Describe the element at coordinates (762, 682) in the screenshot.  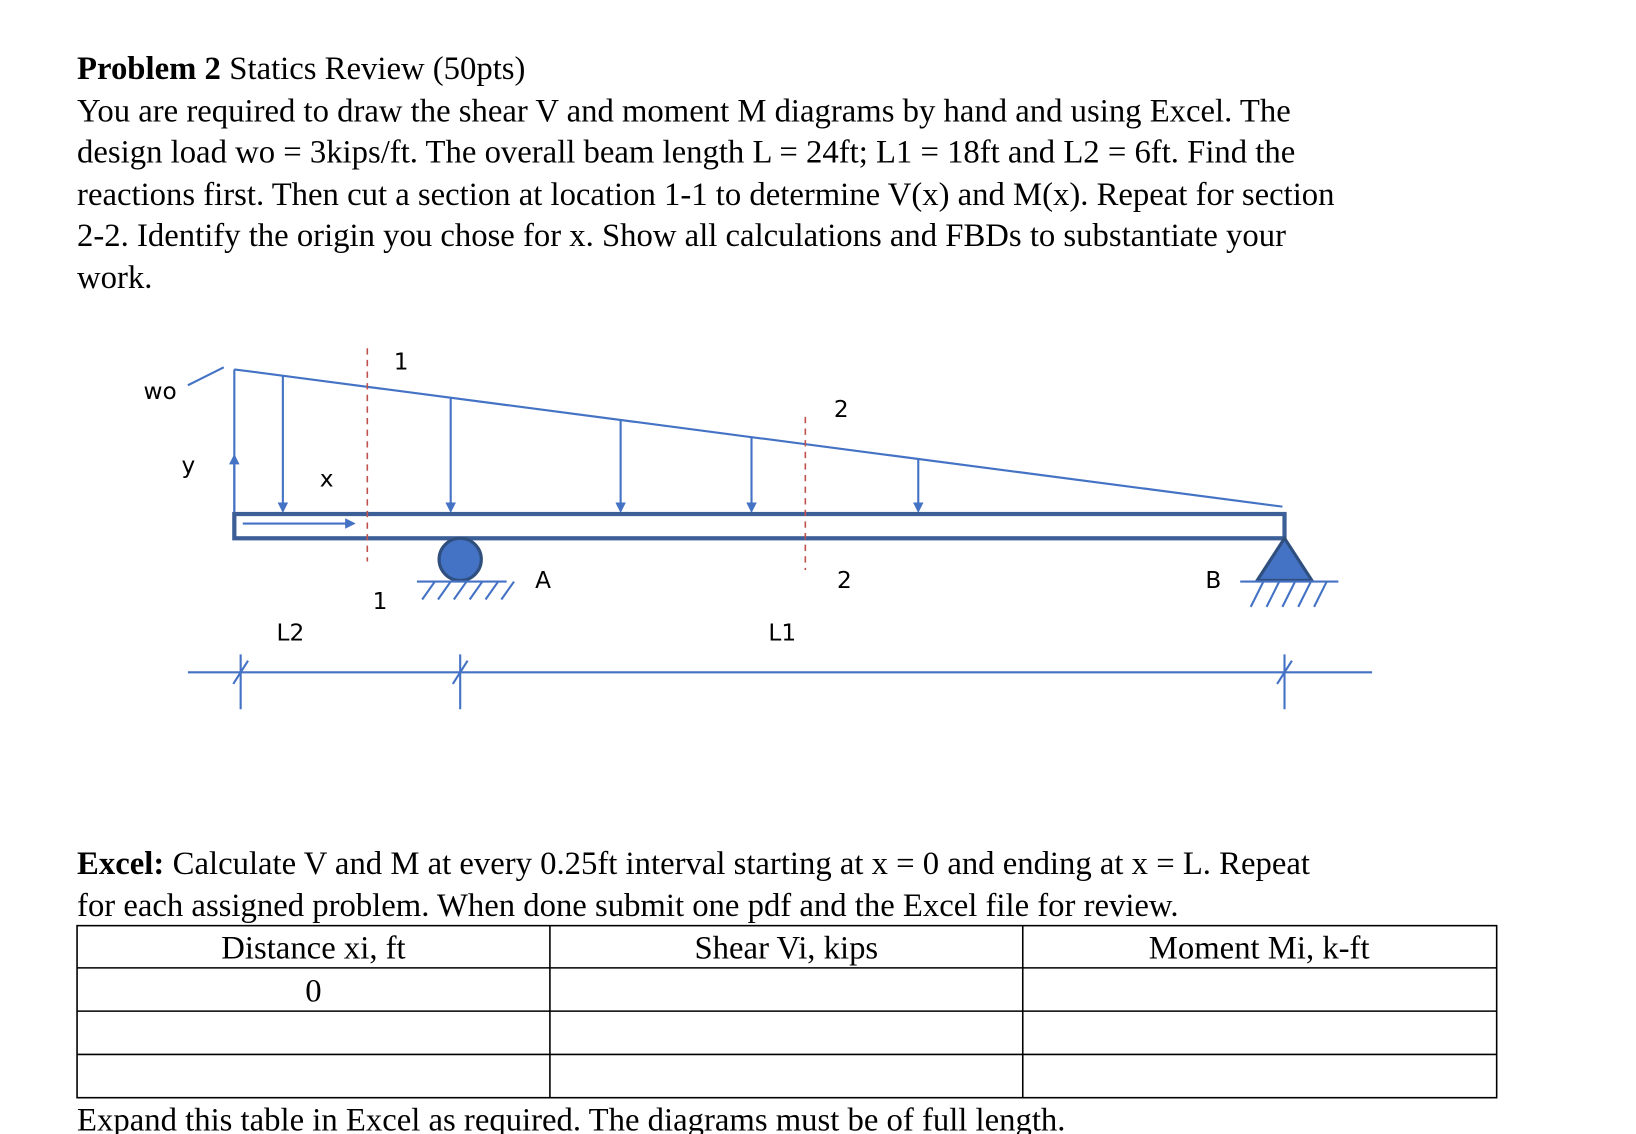
I see `dimension-ticks` at that location.